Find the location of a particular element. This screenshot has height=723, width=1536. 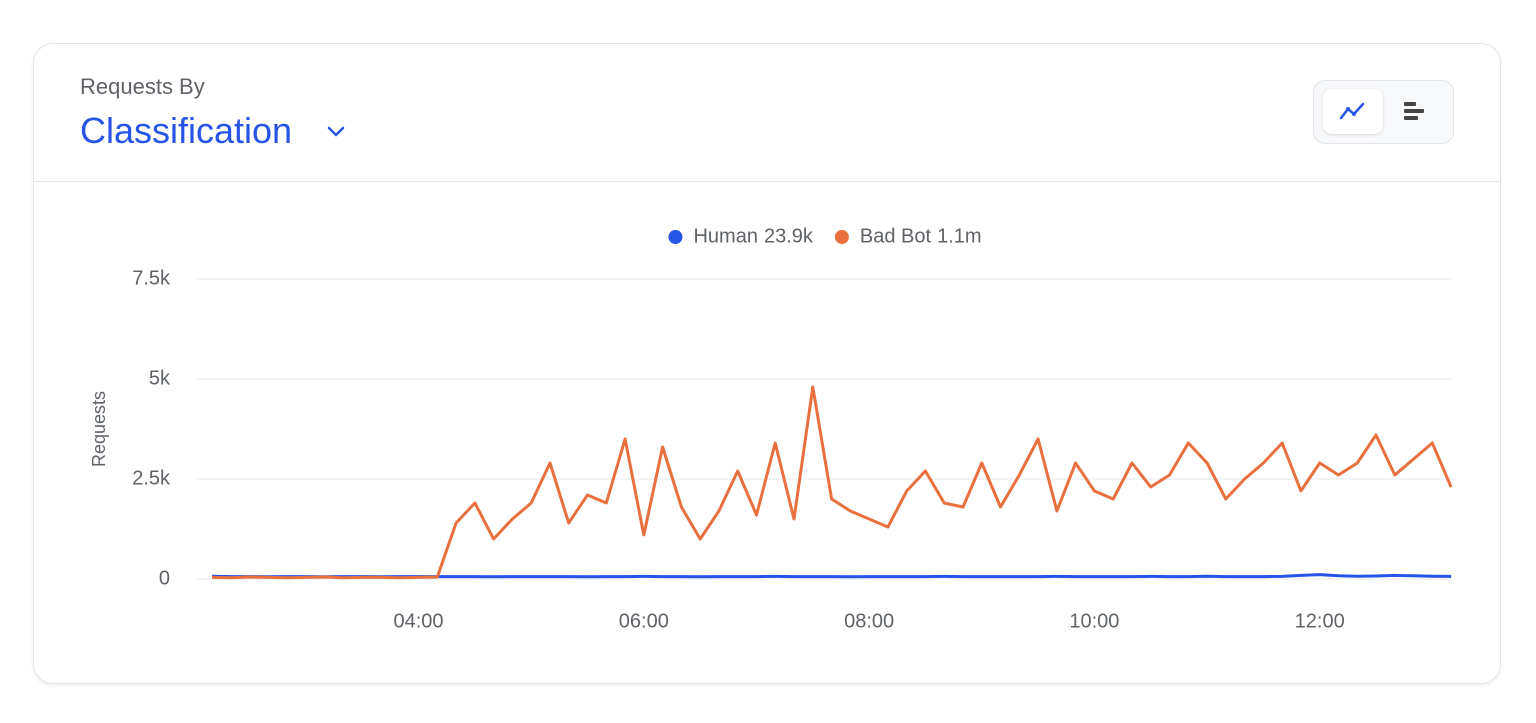

subtitle: Requests By is located at coordinates (142, 86).